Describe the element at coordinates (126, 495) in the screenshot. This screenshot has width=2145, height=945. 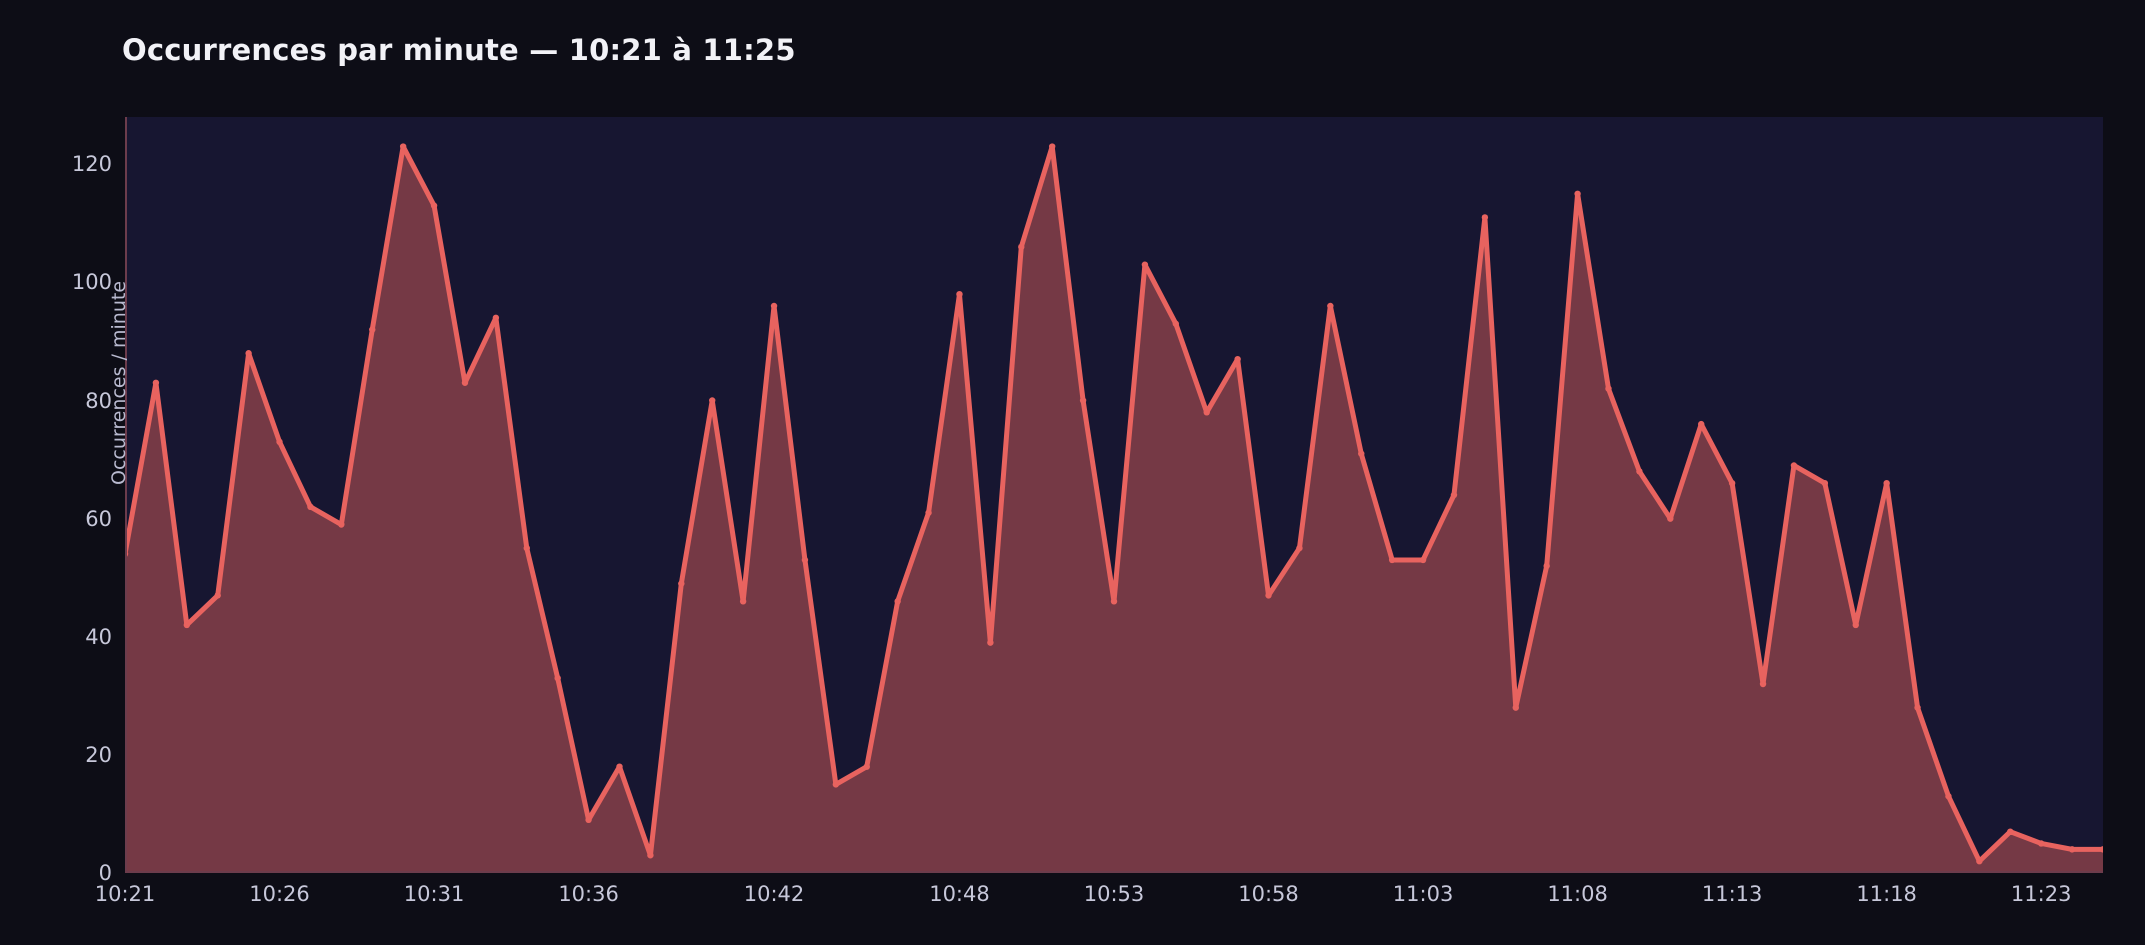
I see `axis-spine-left` at that location.